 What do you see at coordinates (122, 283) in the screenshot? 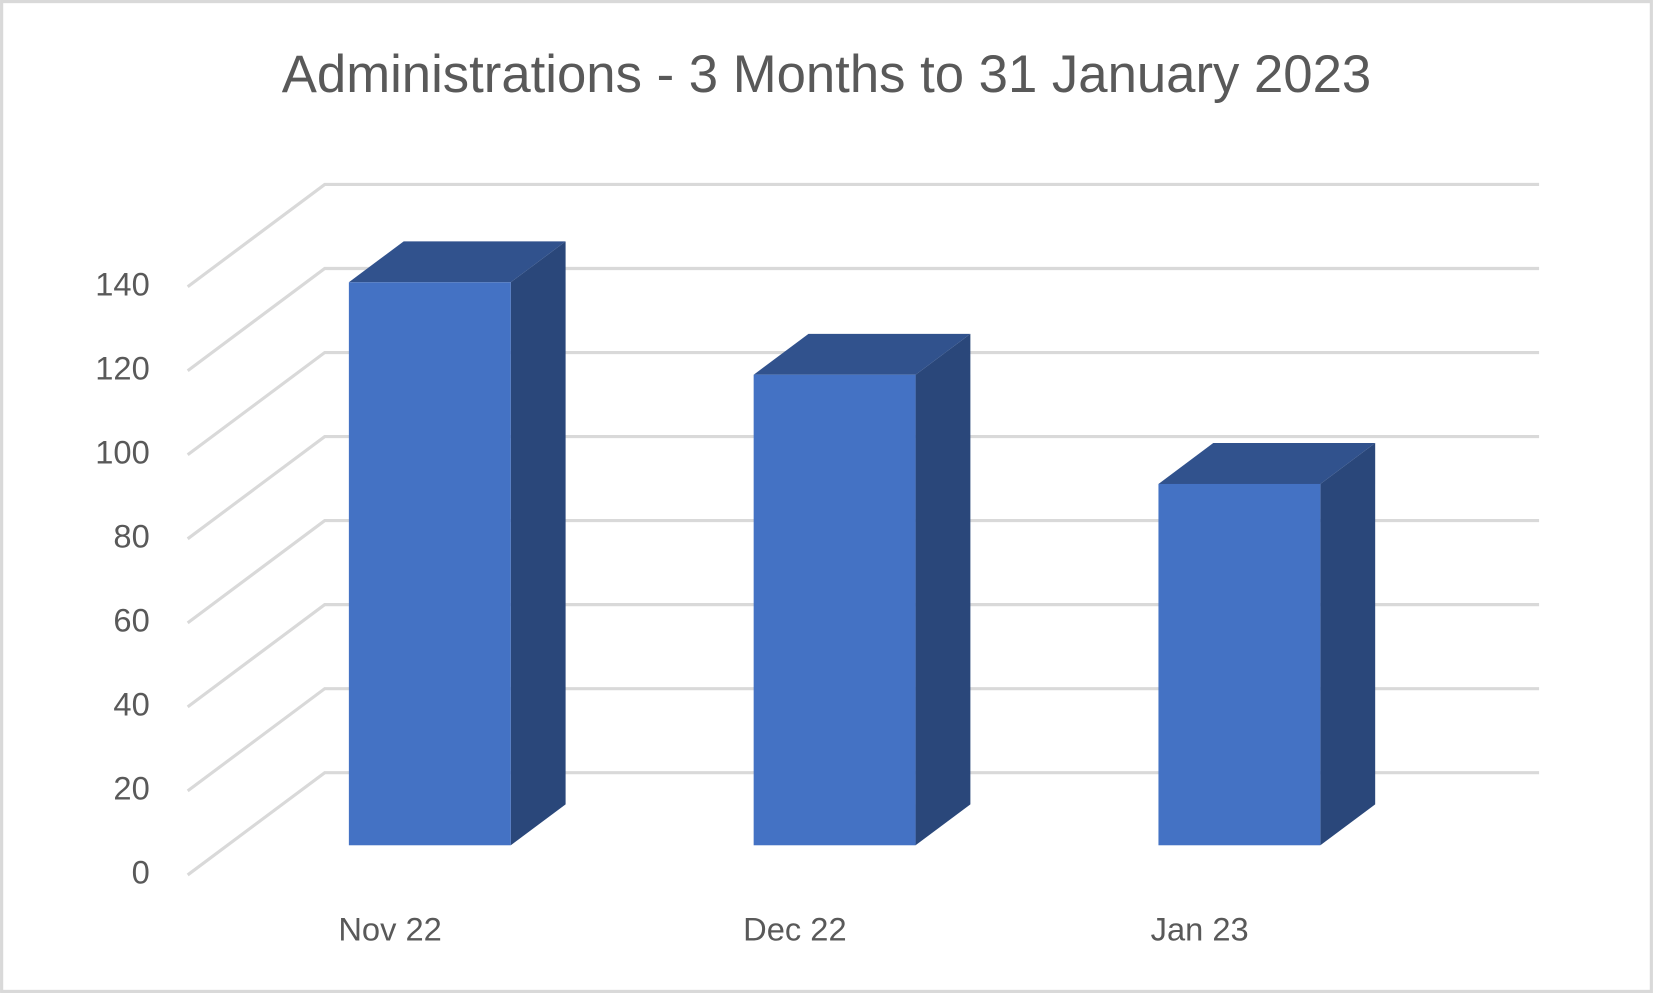
I see `y-tick-label: 140` at bounding box center [122, 283].